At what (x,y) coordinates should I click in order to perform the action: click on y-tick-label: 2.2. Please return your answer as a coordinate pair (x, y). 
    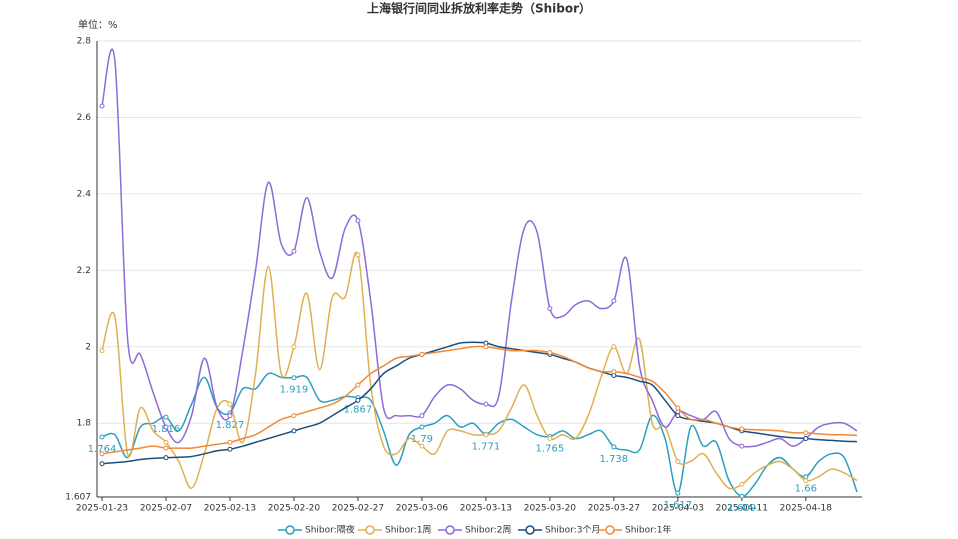
    Looking at the image, I should click on (84, 271).